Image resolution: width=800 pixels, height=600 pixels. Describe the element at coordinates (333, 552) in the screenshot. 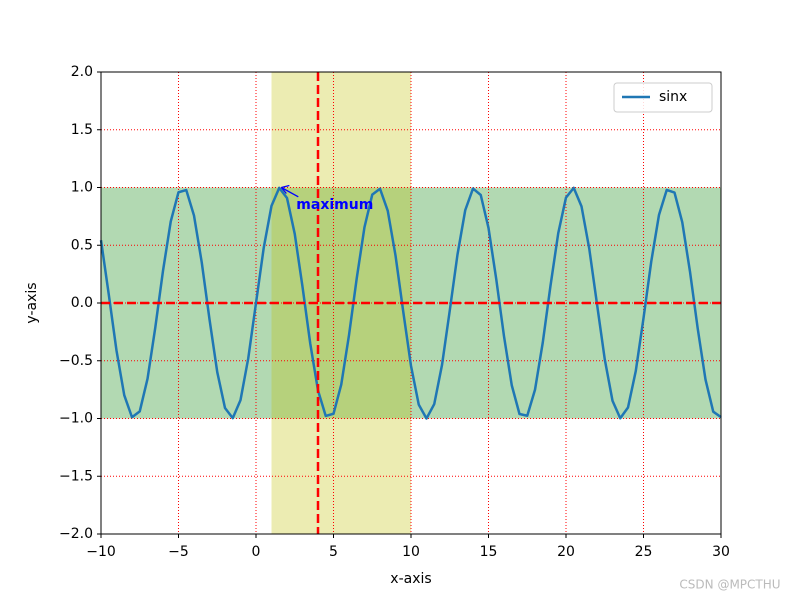

I see `x-tick-label: 5` at that location.